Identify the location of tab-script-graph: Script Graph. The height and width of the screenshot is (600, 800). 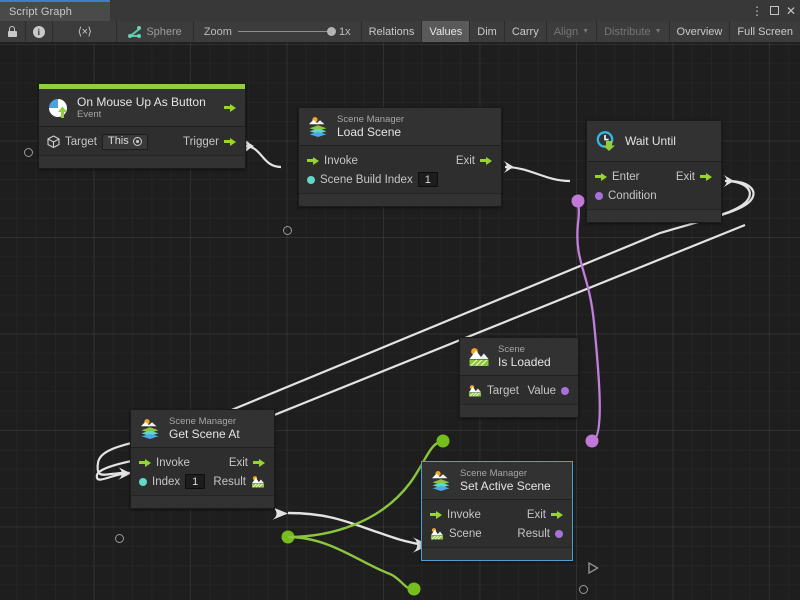
(55, 10).